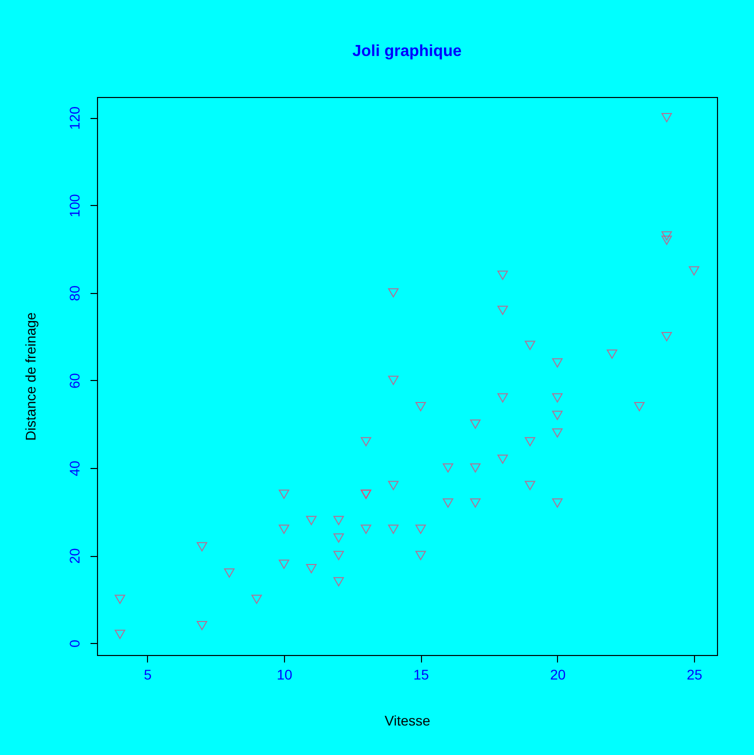  I want to click on x-tick-label: 25, so click(694, 674).